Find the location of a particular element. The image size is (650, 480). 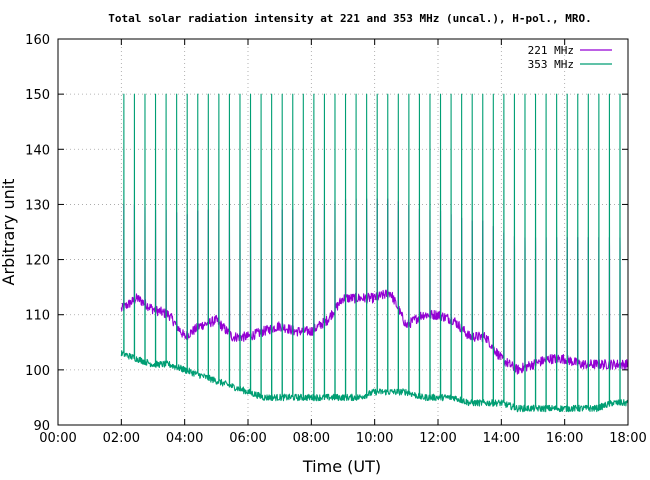

x-tick-label: 06:00 is located at coordinates (247, 438).